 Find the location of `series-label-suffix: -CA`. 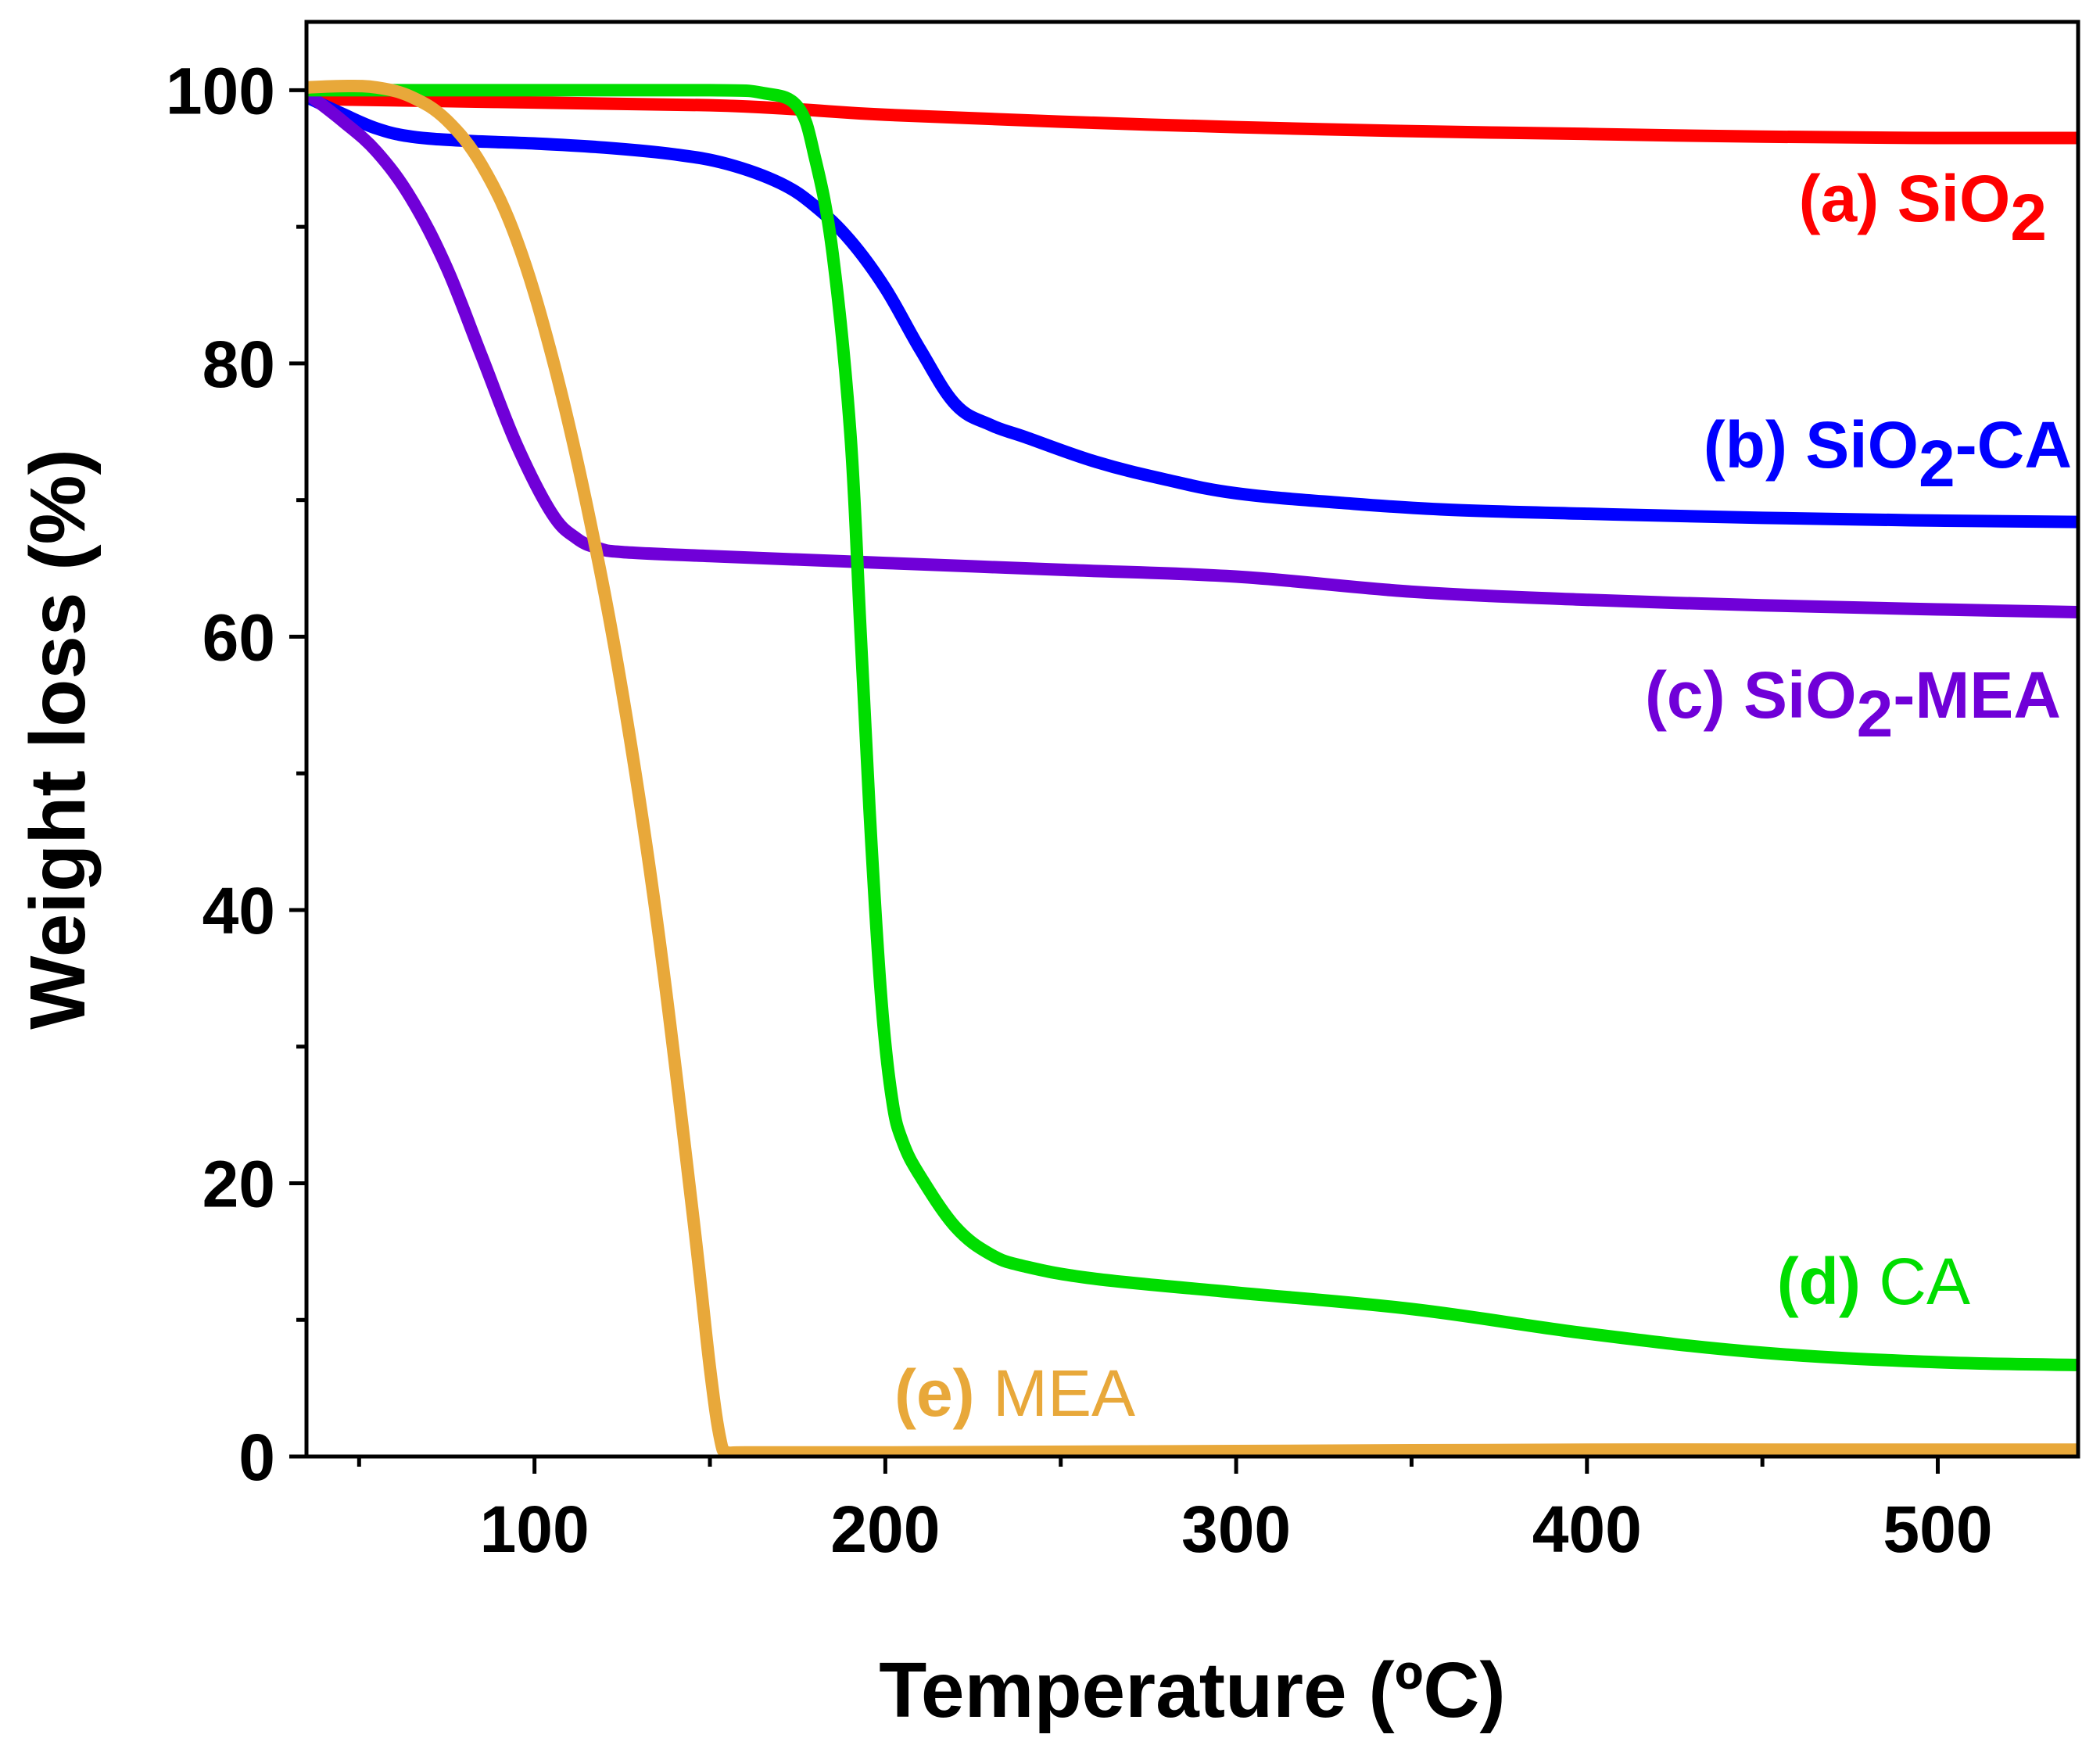

series-label-suffix: -CA is located at coordinates (2013, 445).